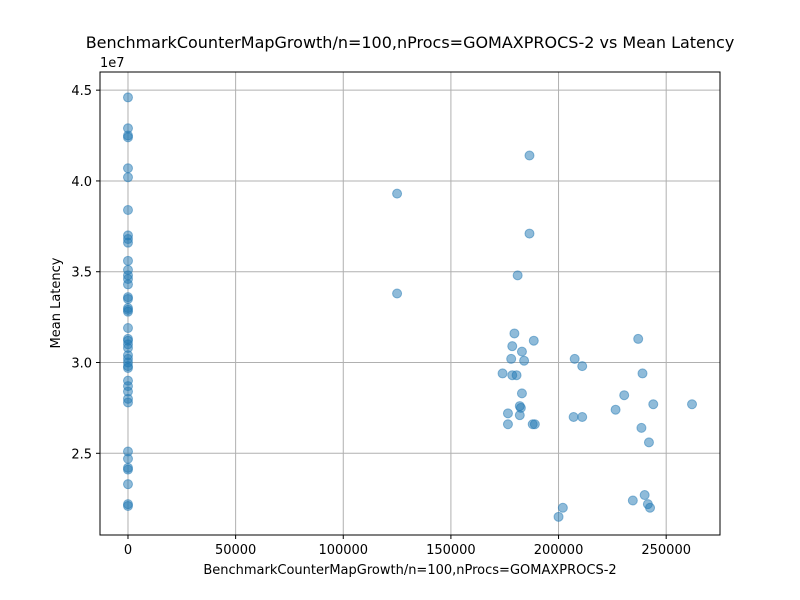 This screenshot has width=800, height=600. Describe the element at coordinates (559, 550) in the screenshot. I see `x-tick-label-4: 200000` at that location.